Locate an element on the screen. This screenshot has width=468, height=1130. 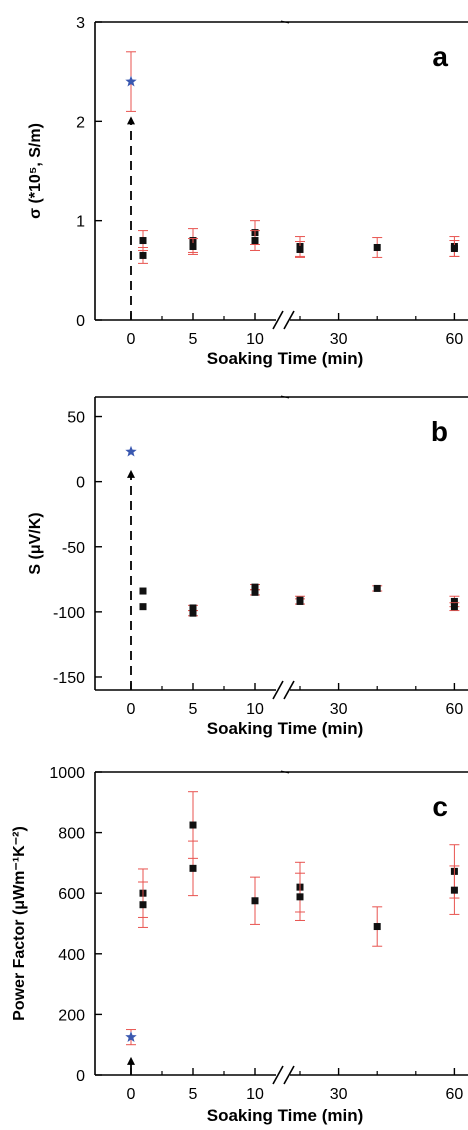
y-tick-label: 200 is located at coordinates (71, 1015).